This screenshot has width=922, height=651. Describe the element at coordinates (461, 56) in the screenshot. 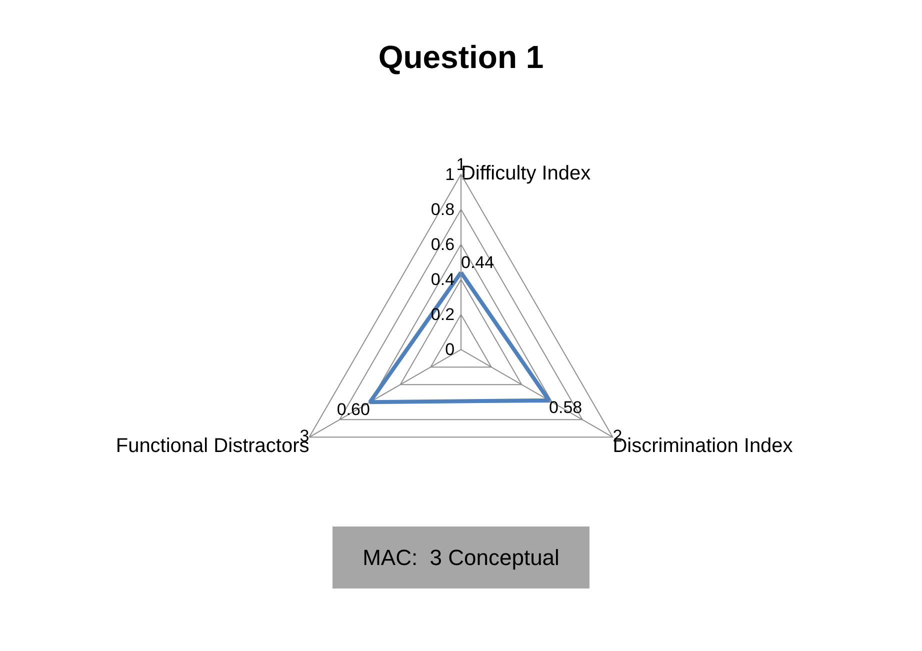

I see `chart-title: Question 1` at that location.